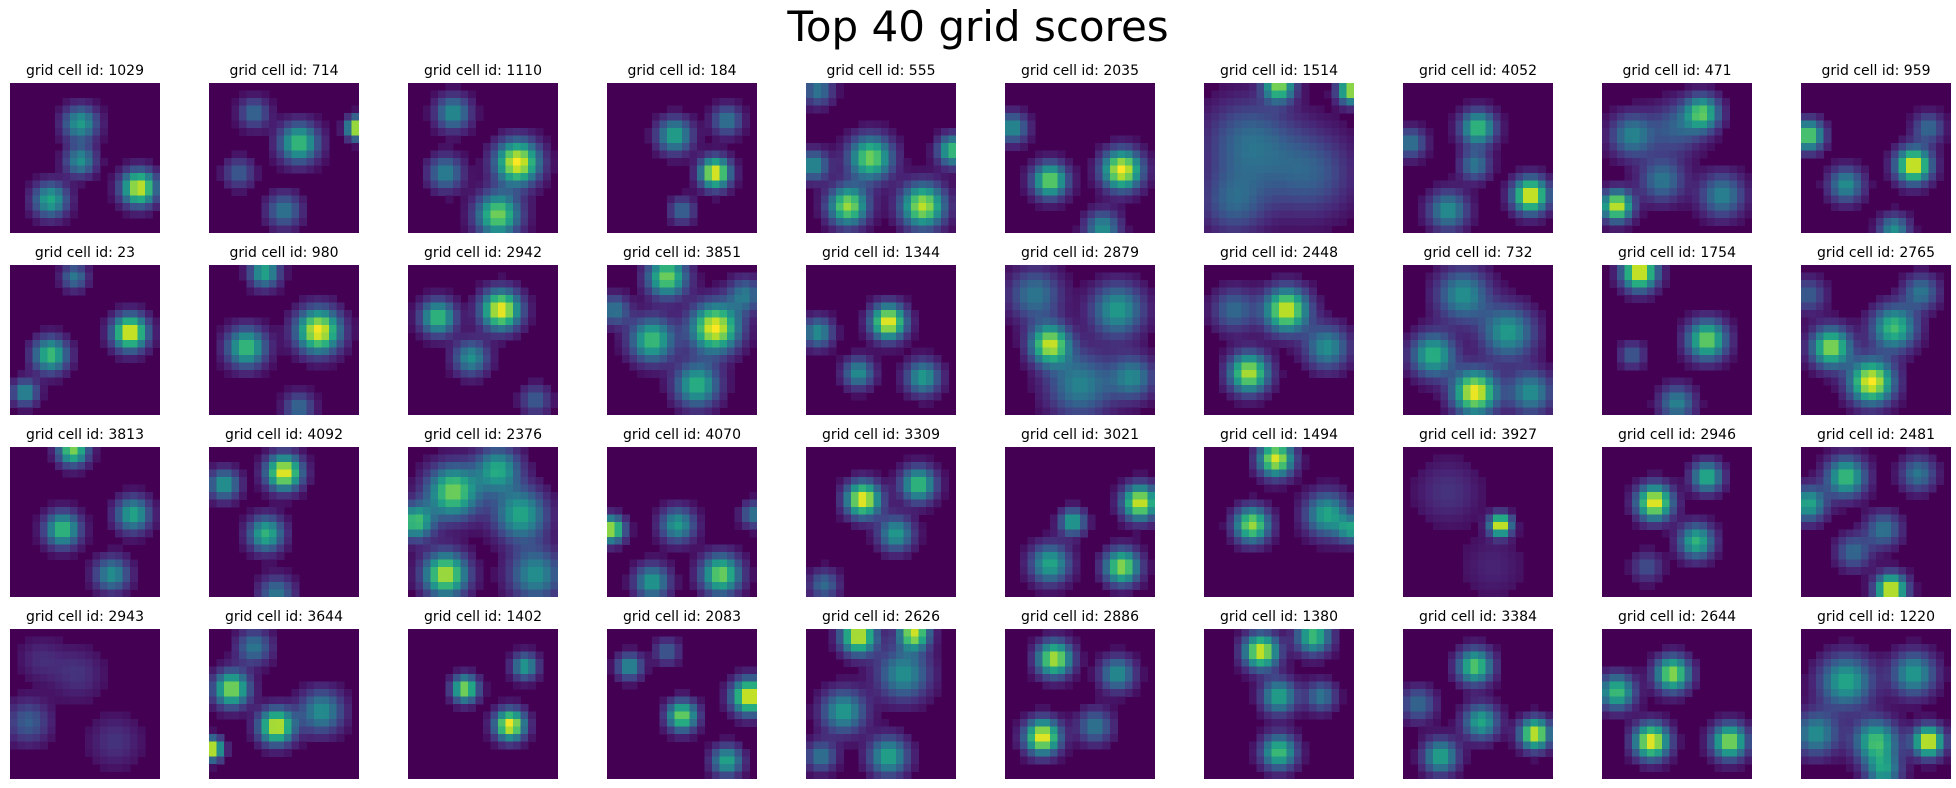  What do you see at coordinates (262, 522) in the screenshot?
I see `heatmap-svg` at bounding box center [262, 522].